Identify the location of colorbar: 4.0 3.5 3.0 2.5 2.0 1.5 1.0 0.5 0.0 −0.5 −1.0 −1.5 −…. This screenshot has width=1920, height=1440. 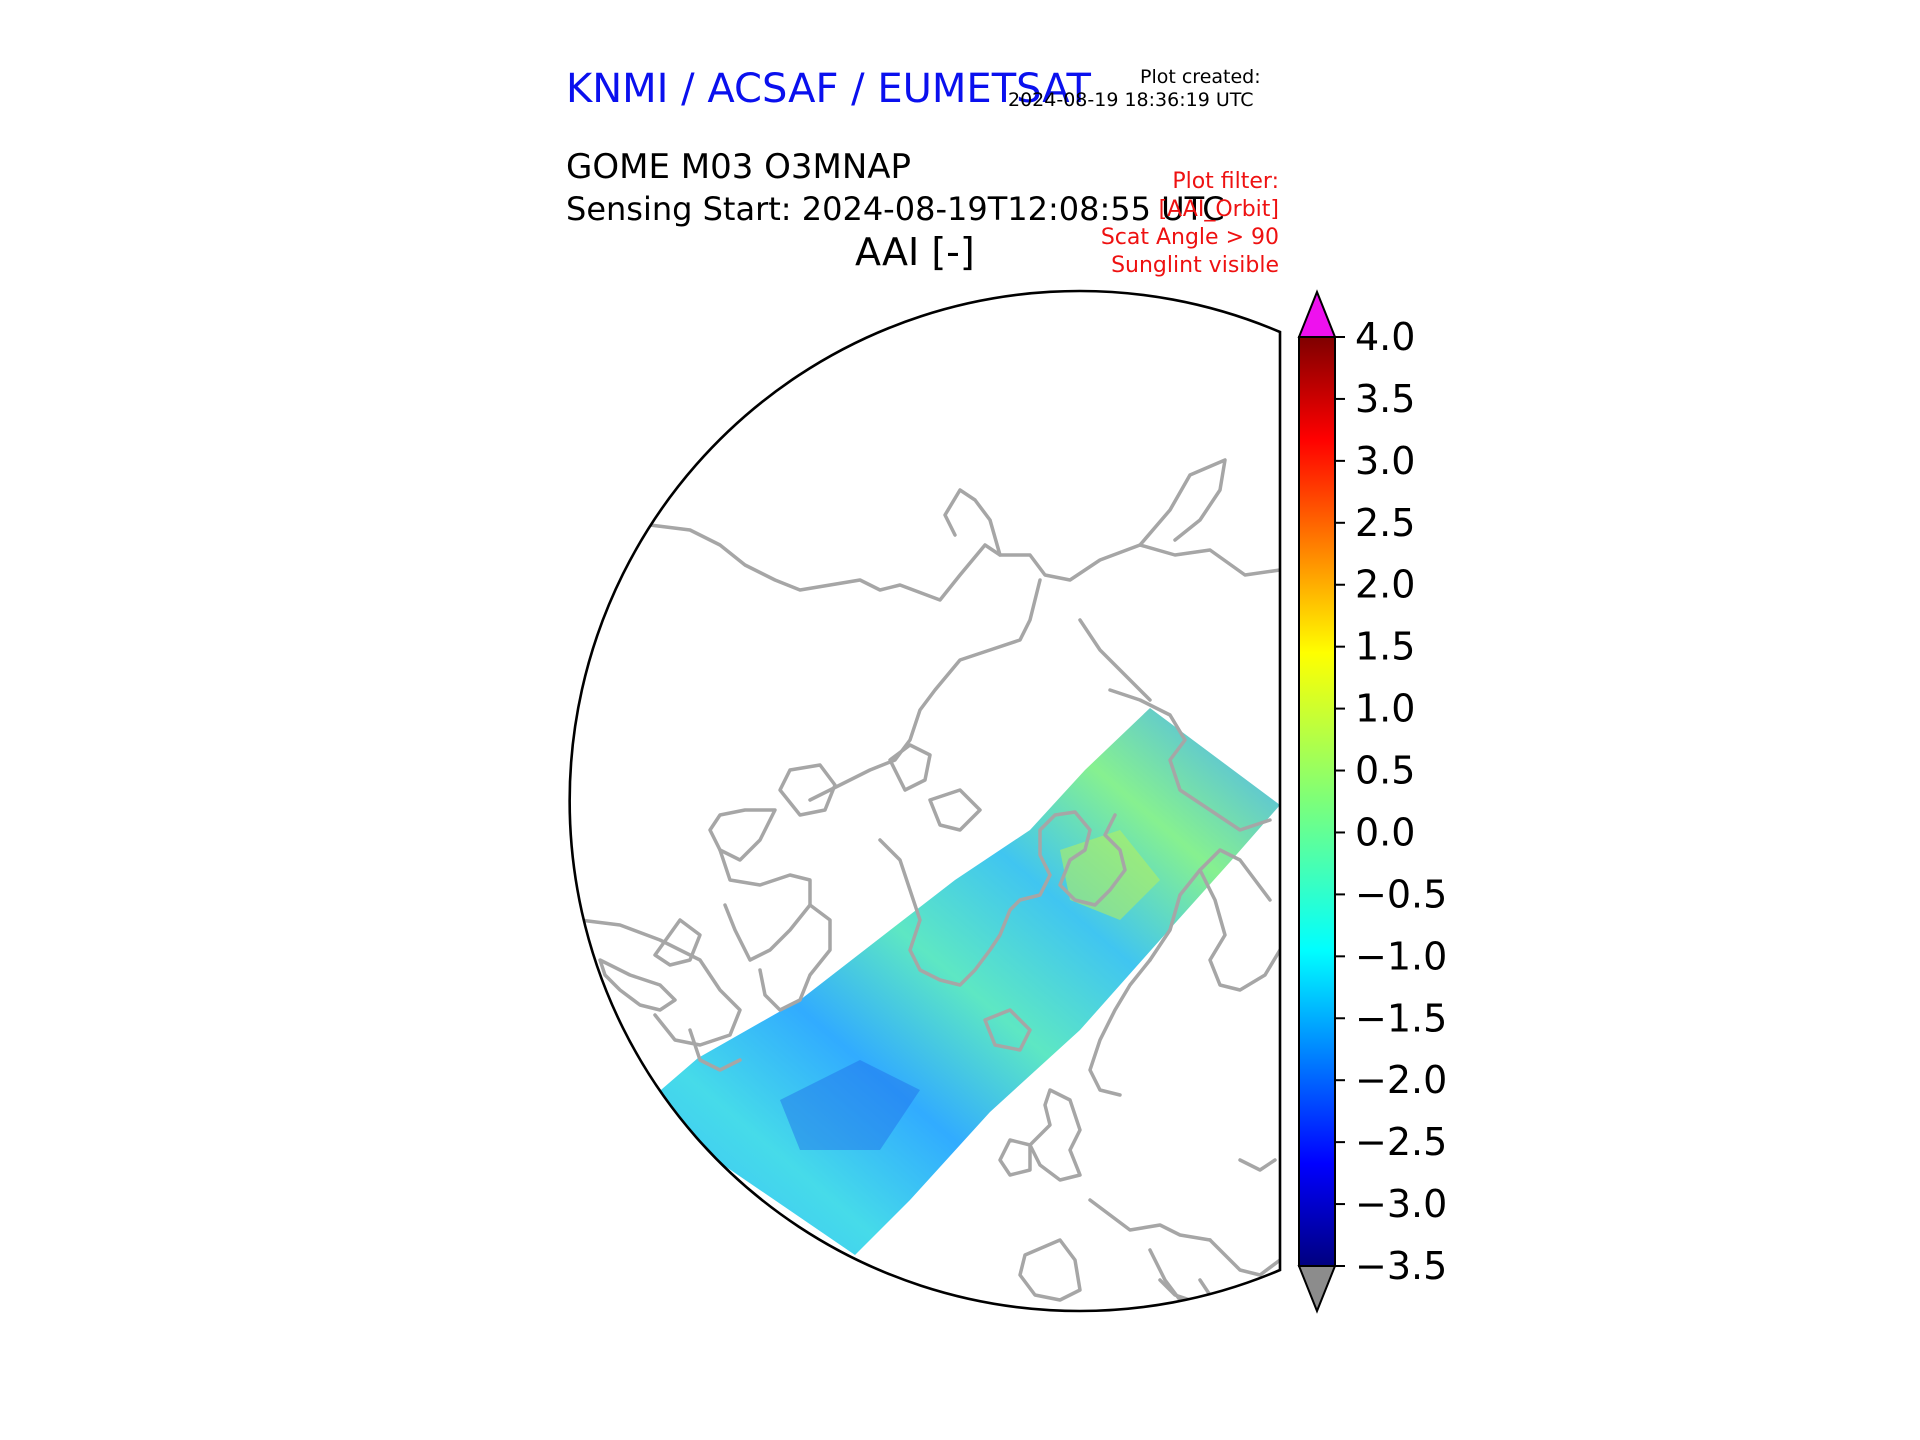
(1372, 801).